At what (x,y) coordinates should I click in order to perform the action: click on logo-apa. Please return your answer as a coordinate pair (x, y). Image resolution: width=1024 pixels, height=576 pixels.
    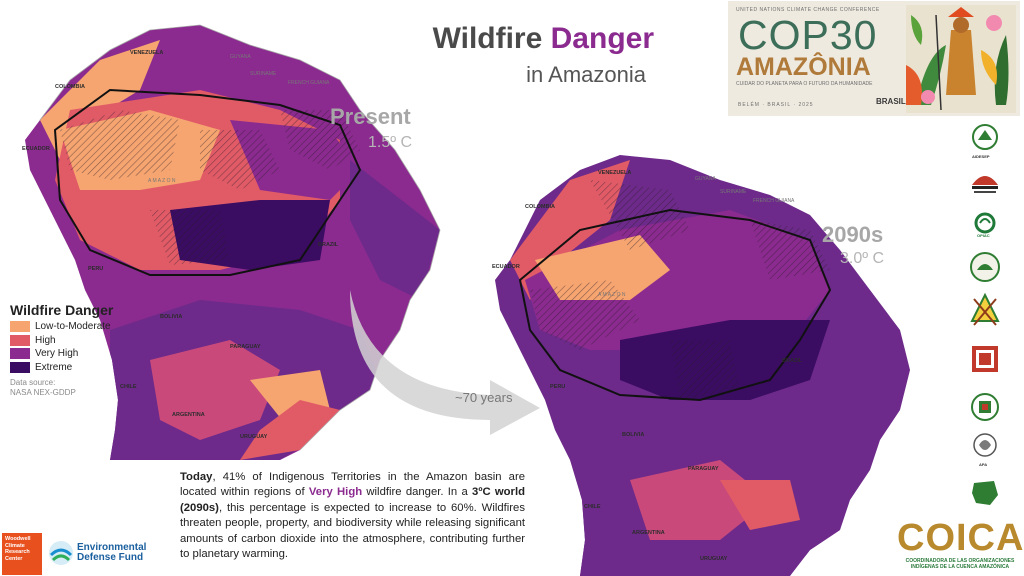
    Looking at the image, I should click on (985, 447).